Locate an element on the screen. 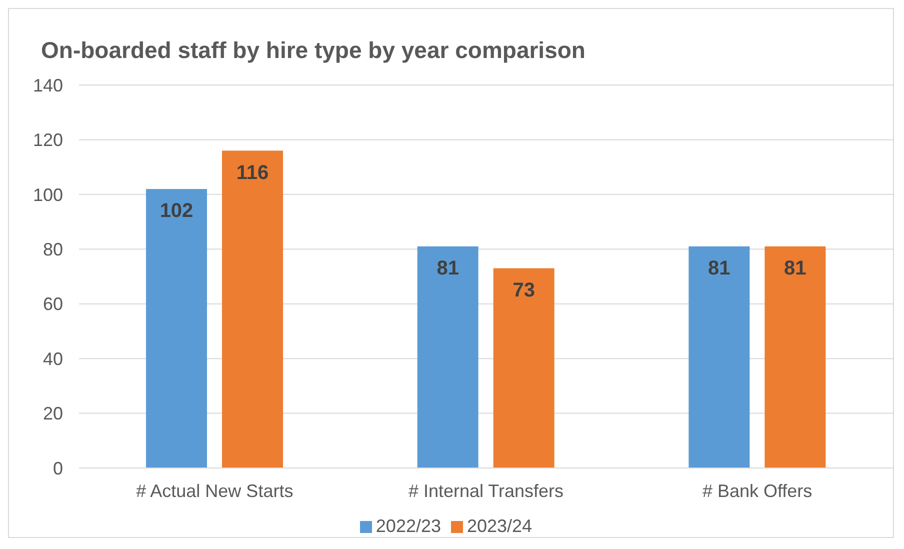 The height and width of the screenshot is (549, 904). data-label: 116 is located at coordinates (252, 173).